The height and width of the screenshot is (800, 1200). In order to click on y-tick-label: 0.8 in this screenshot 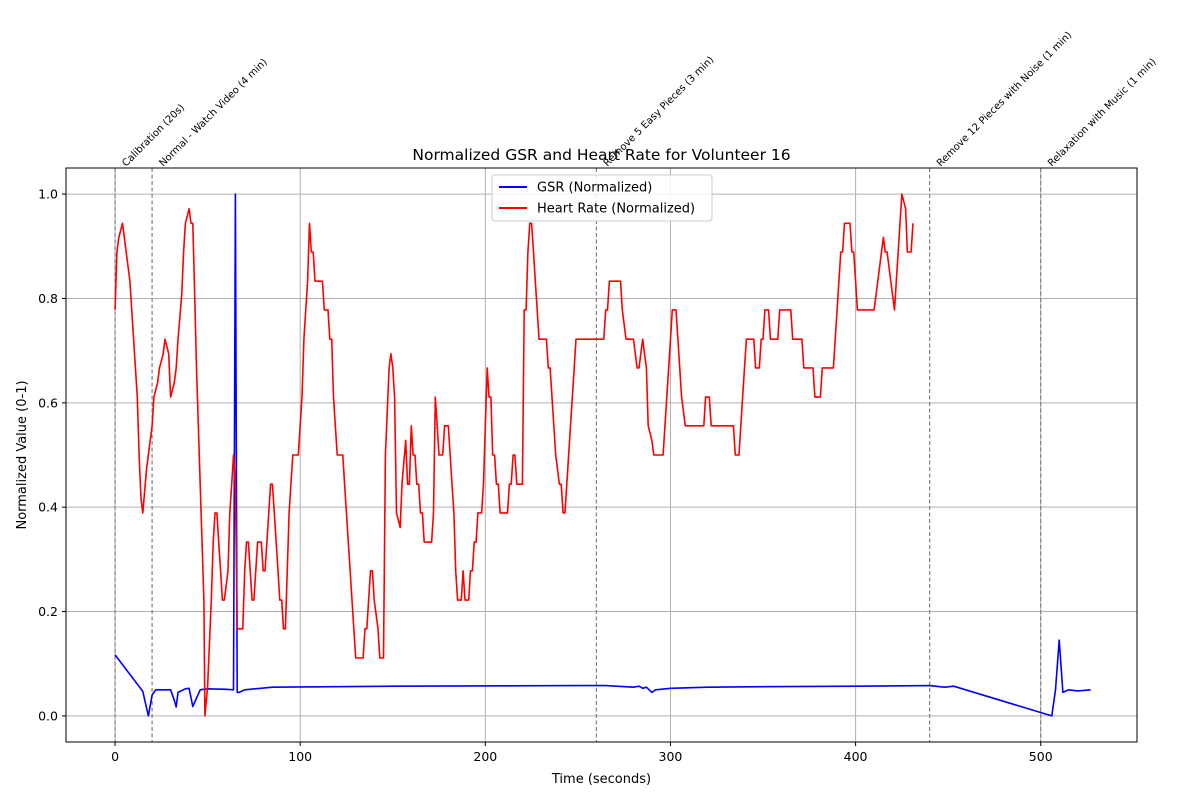, I will do `click(48, 298)`.